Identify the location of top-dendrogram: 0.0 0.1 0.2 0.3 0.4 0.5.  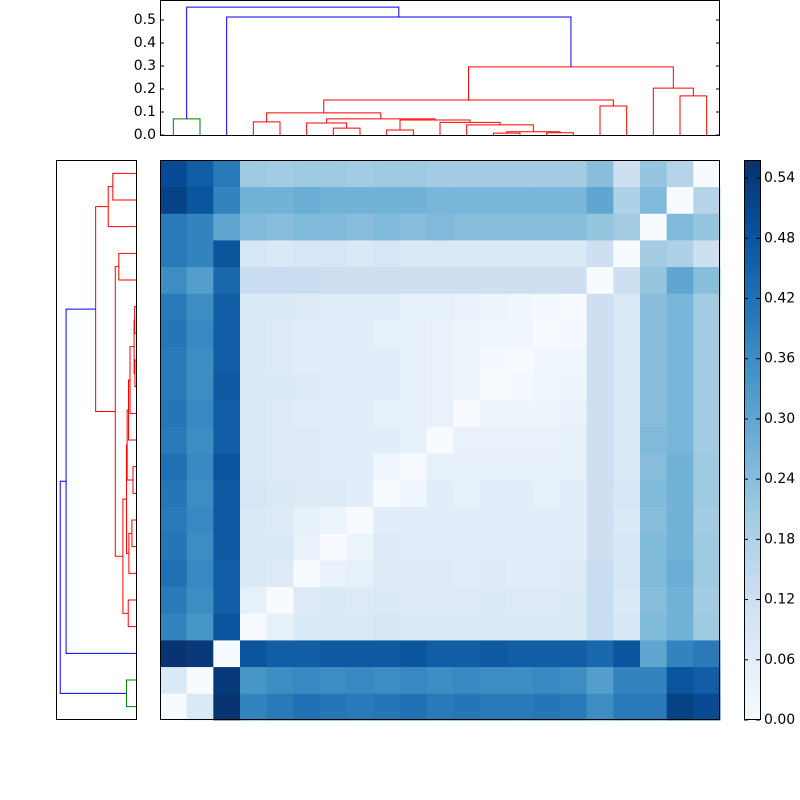
(427, 74).